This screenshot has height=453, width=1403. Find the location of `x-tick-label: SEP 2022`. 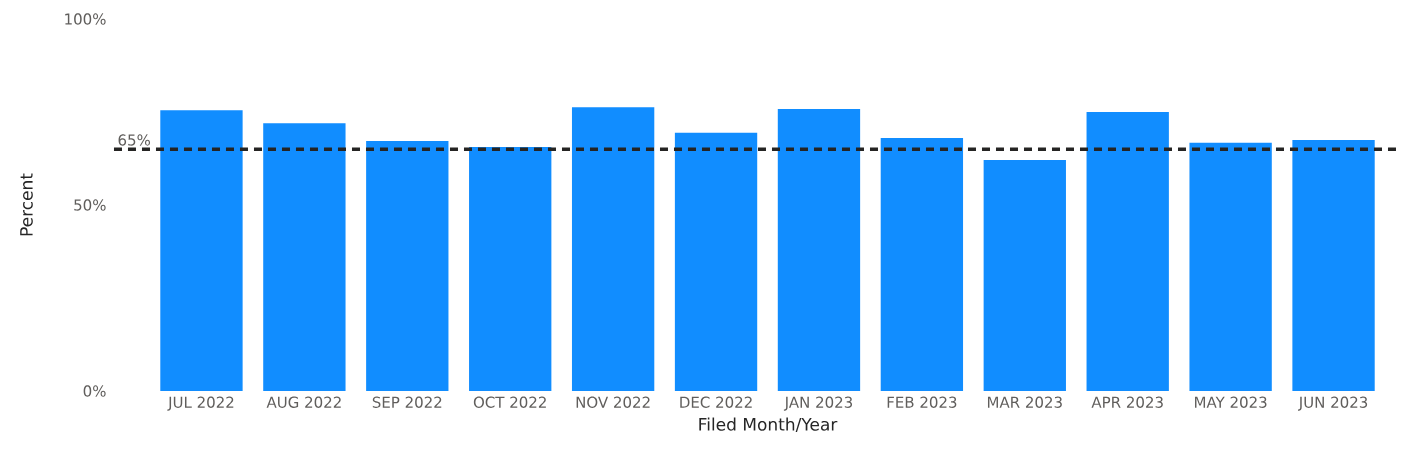

x-tick-label: SEP 2022 is located at coordinates (407, 402).